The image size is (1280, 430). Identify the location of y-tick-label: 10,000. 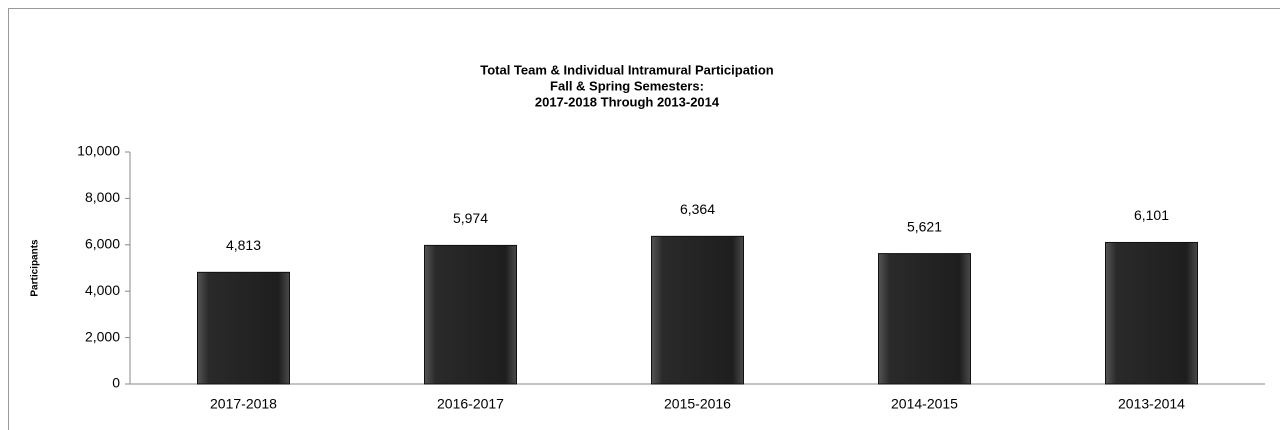
(98, 151).